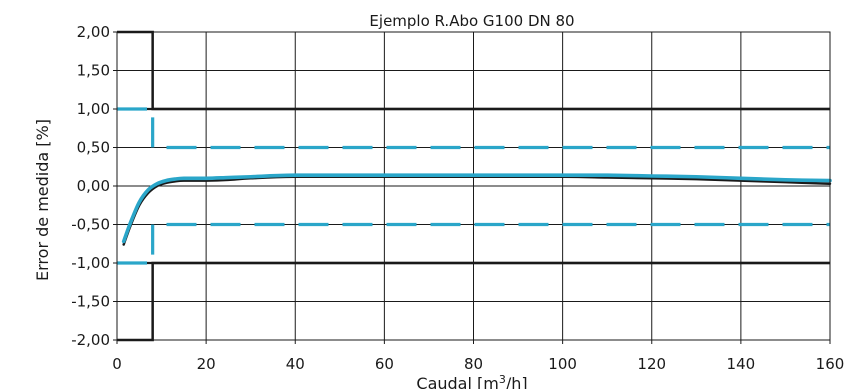 Image resolution: width=856 pixels, height=389 pixels. I want to click on x-axis-label: Caudal [m3/h], so click(471, 381).